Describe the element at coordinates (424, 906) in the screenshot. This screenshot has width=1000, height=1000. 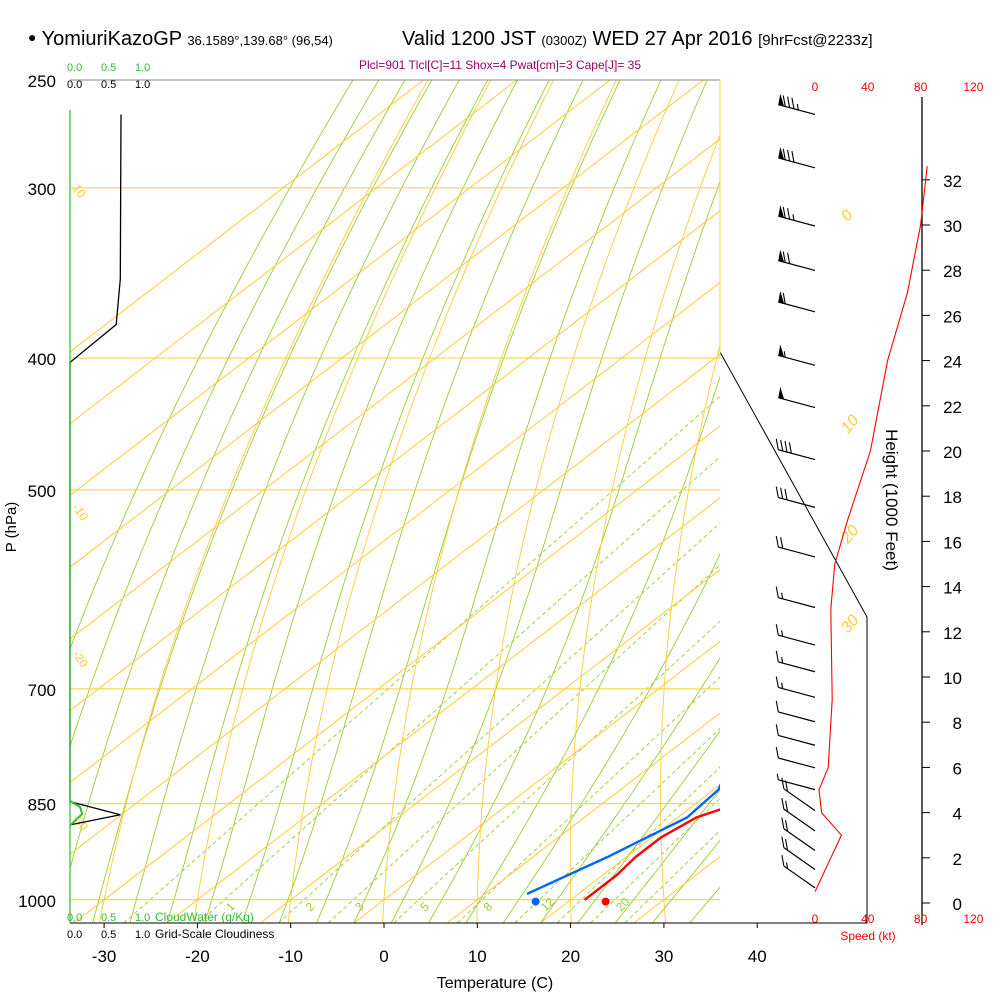
I see `mixing-ratio-label: 5` at that location.